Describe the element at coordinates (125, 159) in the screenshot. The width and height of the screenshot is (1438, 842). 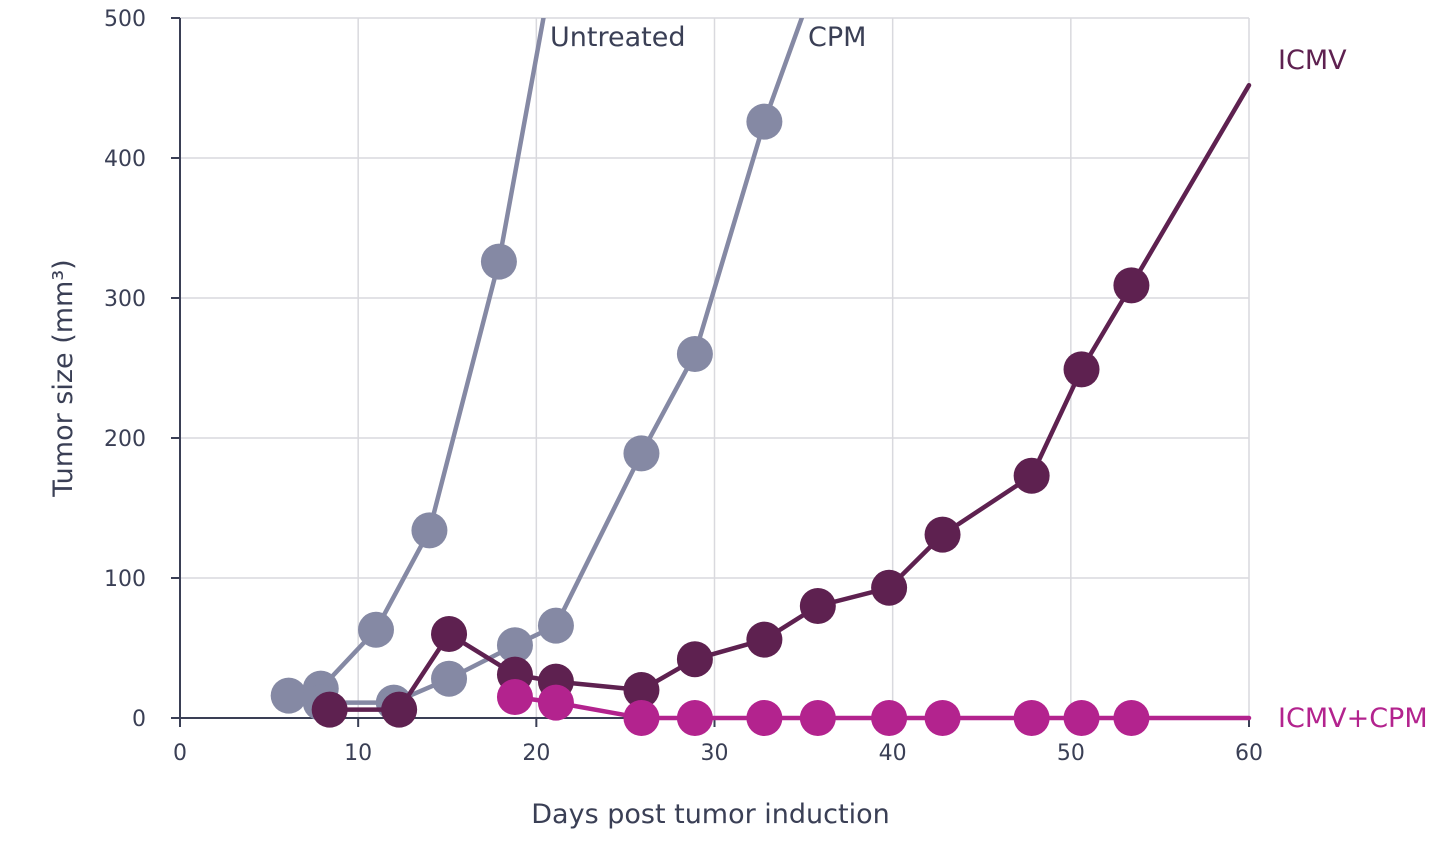
I see `y-tick-label: 400` at that location.